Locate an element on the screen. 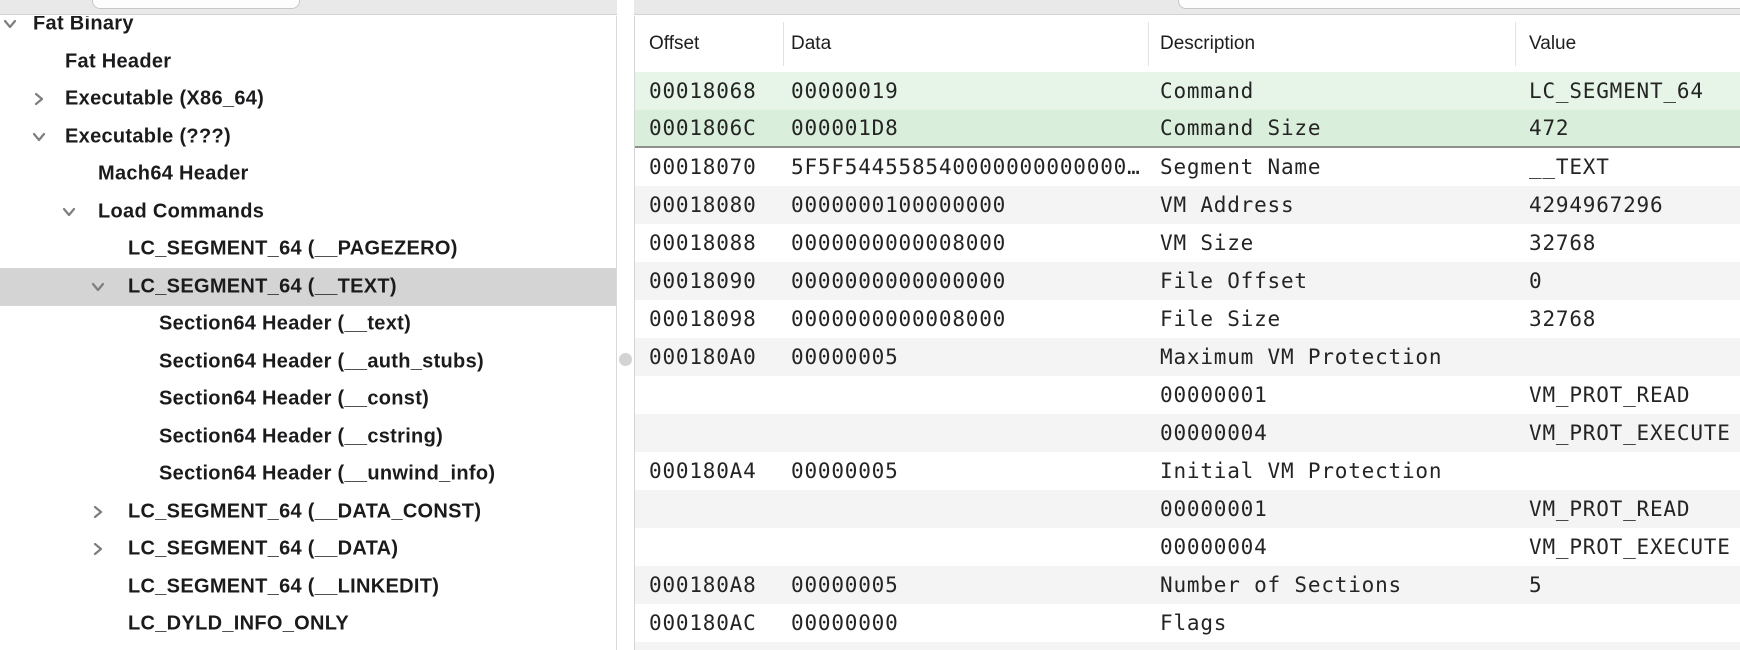  cell-value: 5 is located at coordinates (1536, 585).